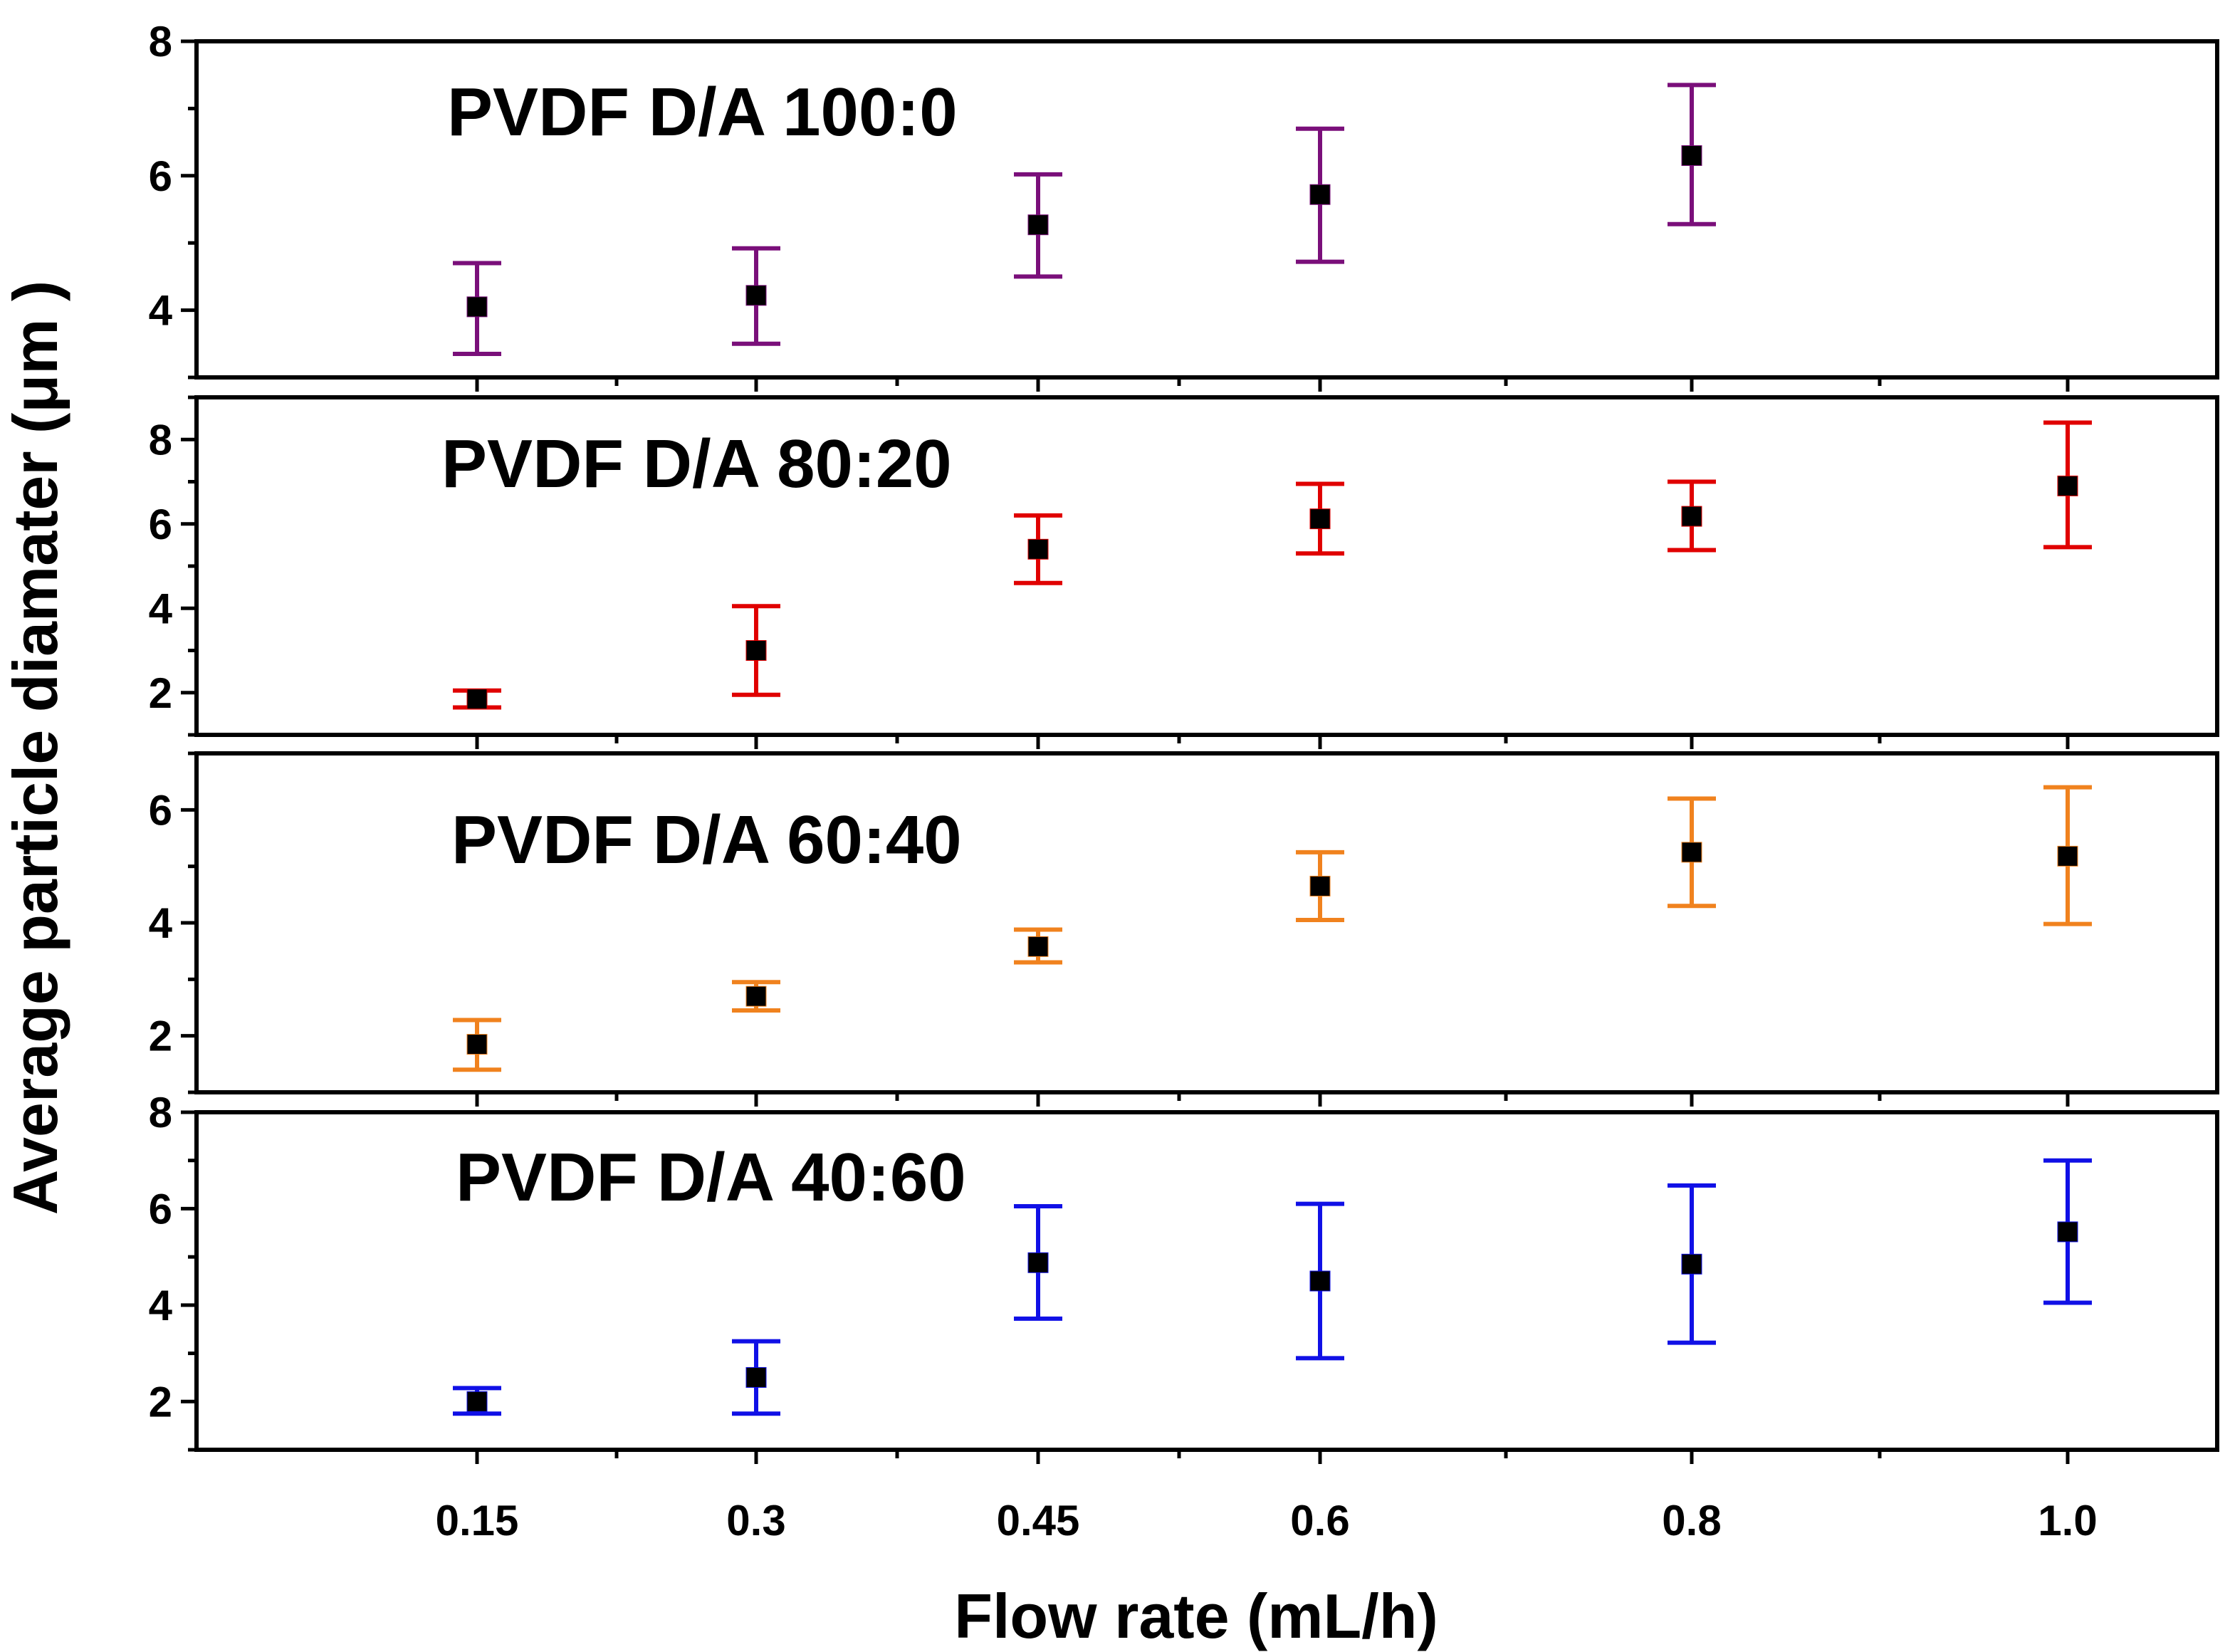 This screenshot has height=1652, width=2230. I want to click on x-tick-label: 0.6, so click(1319, 1520).